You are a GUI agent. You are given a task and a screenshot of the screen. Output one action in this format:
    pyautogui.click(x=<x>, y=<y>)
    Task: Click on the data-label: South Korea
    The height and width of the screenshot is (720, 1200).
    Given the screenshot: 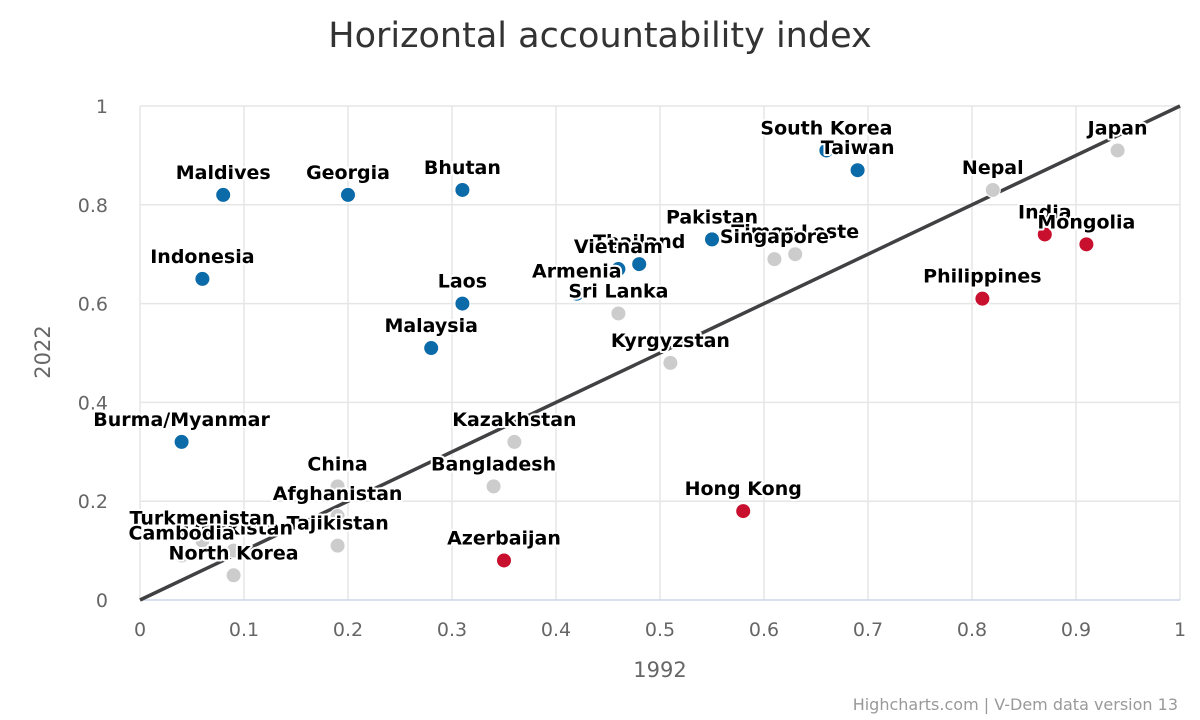 What is the action you would take?
    pyautogui.click(x=826, y=128)
    